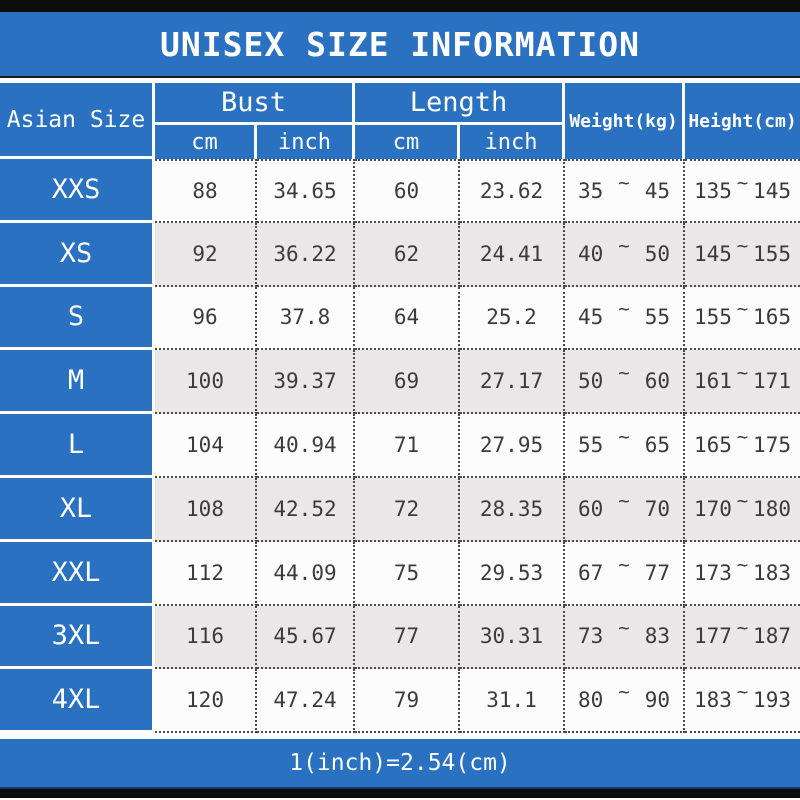  Describe the element at coordinates (657, 381) in the screenshot. I see `weight-max: 60` at that location.